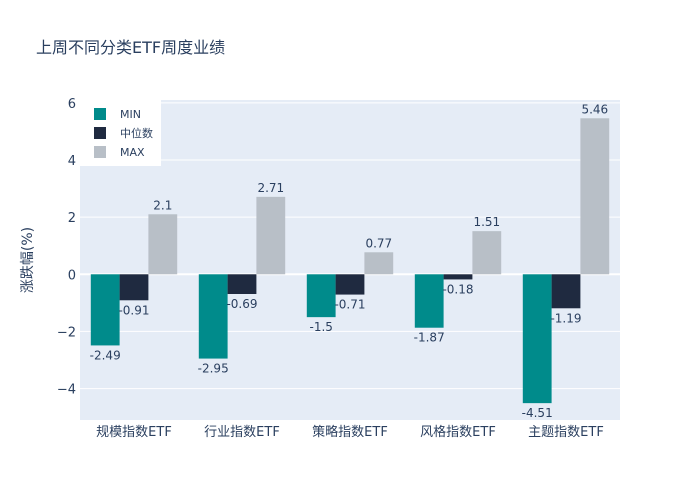 The height and width of the screenshot is (500, 700). Describe the element at coordinates (350, 284) in the screenshot. I see `bar-中位数-2` at that location.